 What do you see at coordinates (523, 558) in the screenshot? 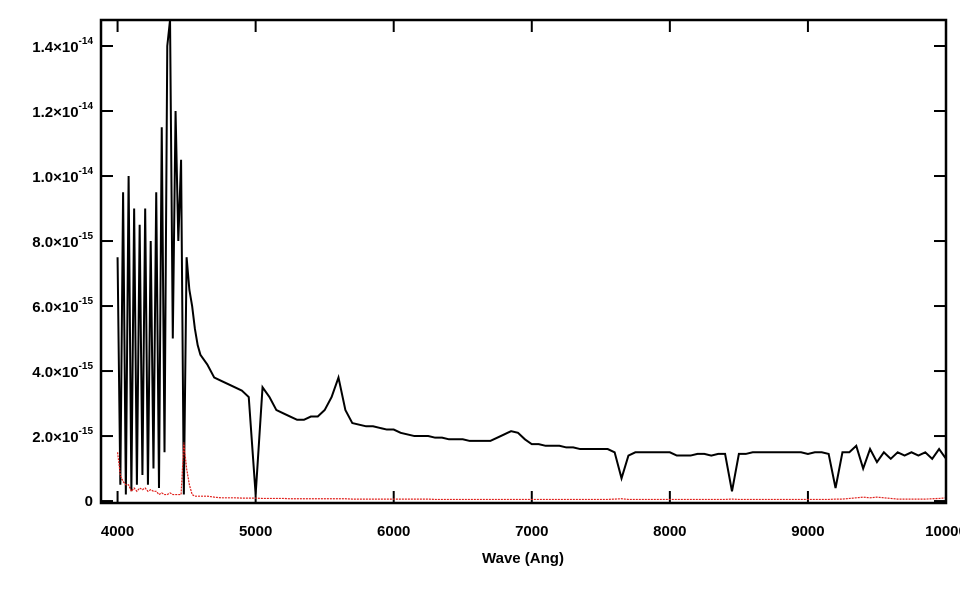
I see `x-axis-title: Wave (Ang)` at bounding box center [523, 558].